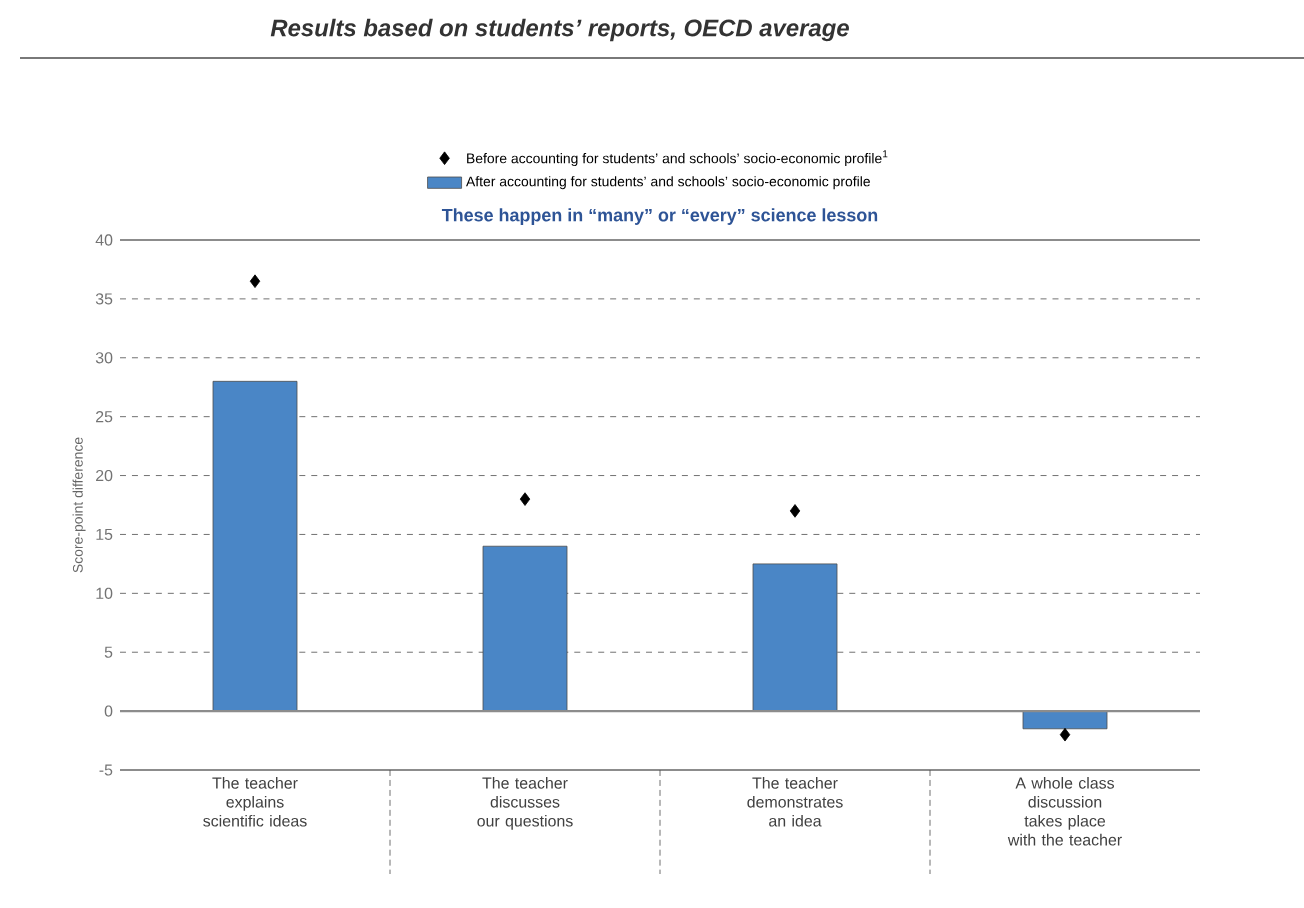 The width and height of the screenshot is (1304, 908). What do you see at coordinates (559, 30) in the screenshot?
I see `chart-title: Results based on students’ reports, OECD average` at bounding box center [559, 30].